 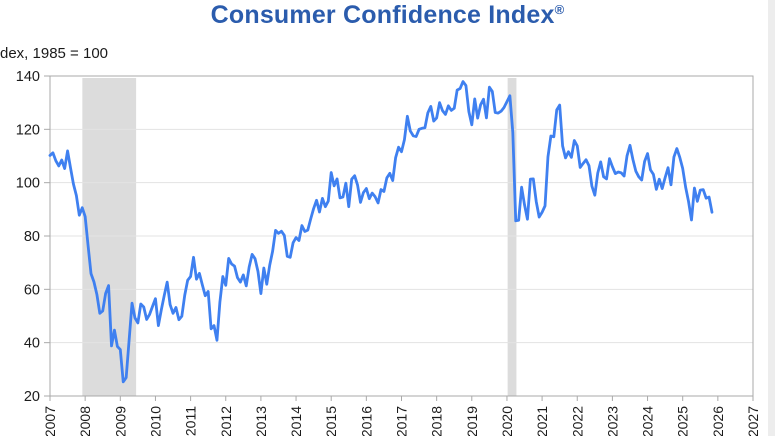 What do you see at coordinates (155, 421) in the screenshot?
I see `x-tick-label: 2010` at bounding box center [155, 421].